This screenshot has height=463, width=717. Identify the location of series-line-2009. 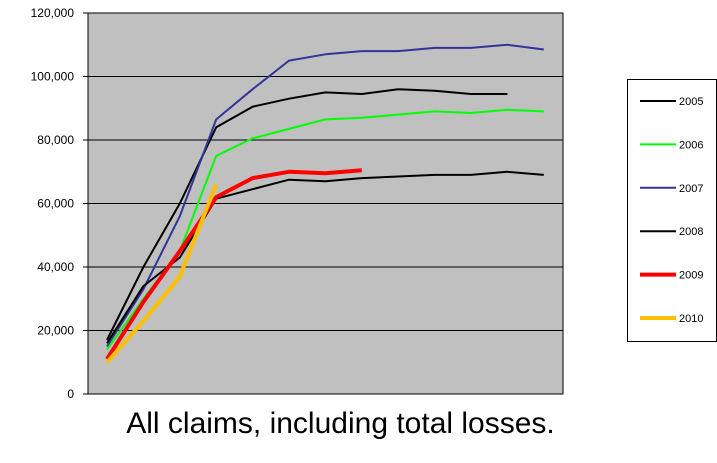
(233, 264).